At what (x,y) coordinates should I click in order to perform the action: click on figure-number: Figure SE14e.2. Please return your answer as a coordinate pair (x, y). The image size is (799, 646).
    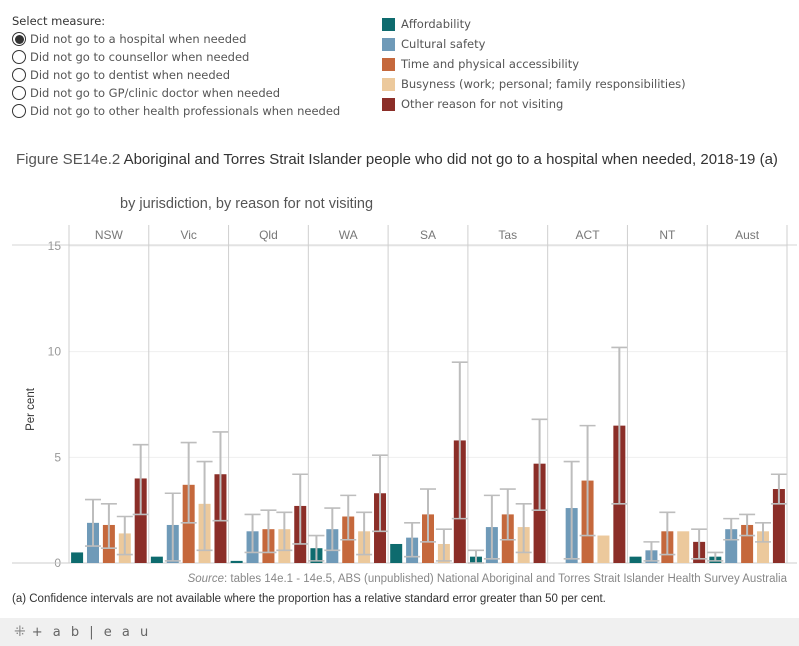
    Looking at the image, I should click on (70, 159).